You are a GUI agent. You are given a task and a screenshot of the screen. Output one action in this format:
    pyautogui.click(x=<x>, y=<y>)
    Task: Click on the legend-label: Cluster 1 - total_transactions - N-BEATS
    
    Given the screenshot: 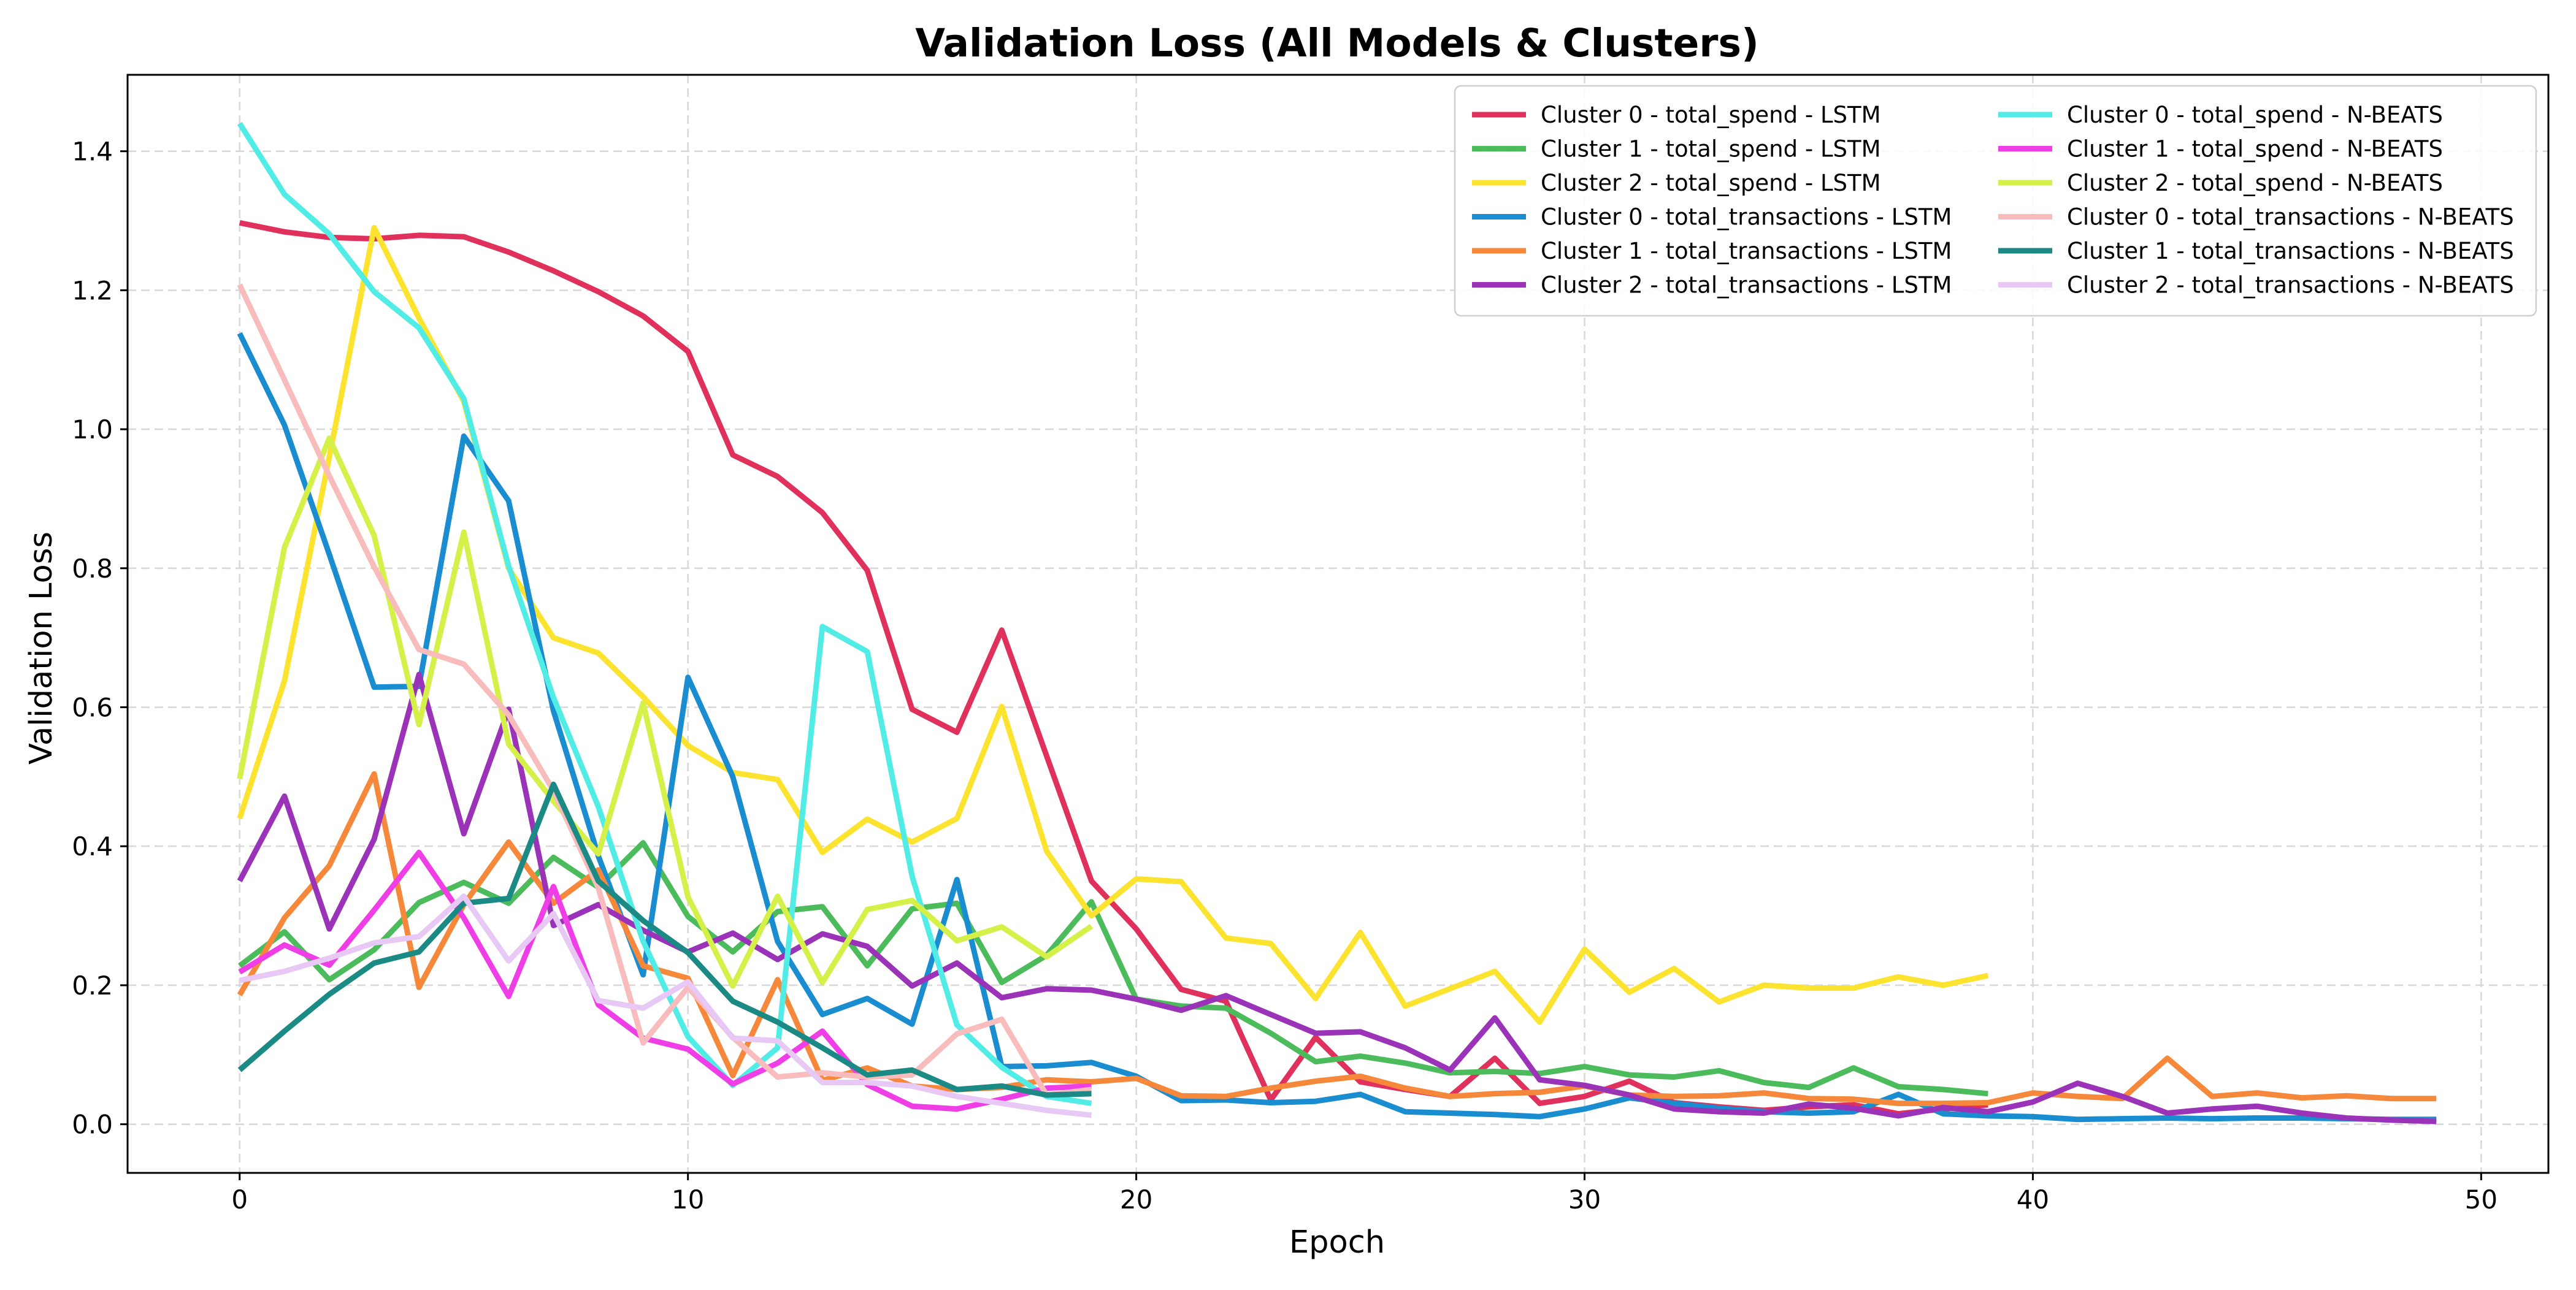 What is the action you would take?
    pyautogui.click(x=2290, y=251)
    